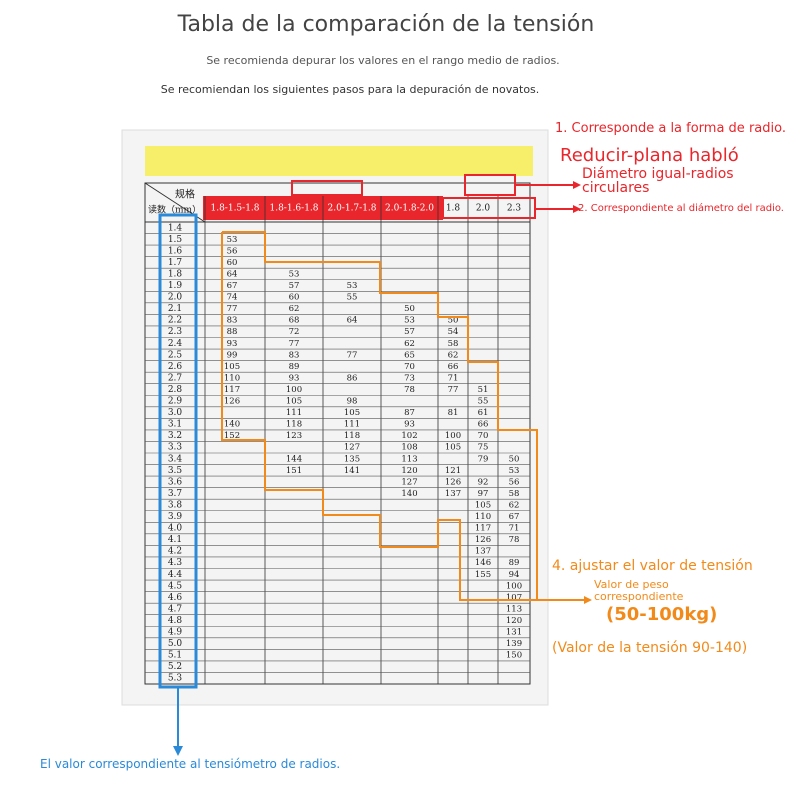  I want to click on tension-cell: 93, so click(232, 344).